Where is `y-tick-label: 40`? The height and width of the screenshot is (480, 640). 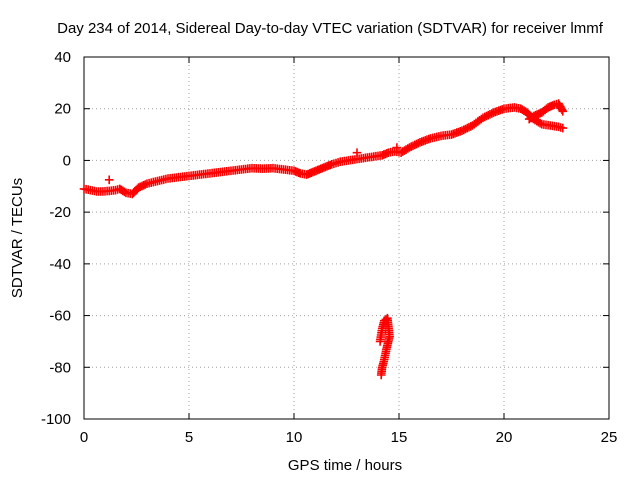 y-tick-label: 40 is located at coordinates (62, 57).